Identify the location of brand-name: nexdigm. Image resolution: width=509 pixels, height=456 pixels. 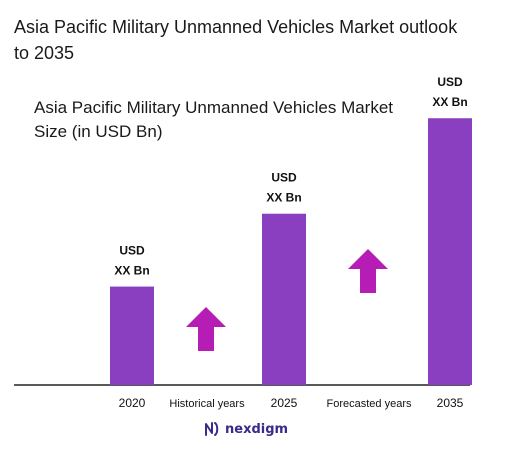
(257, 429).